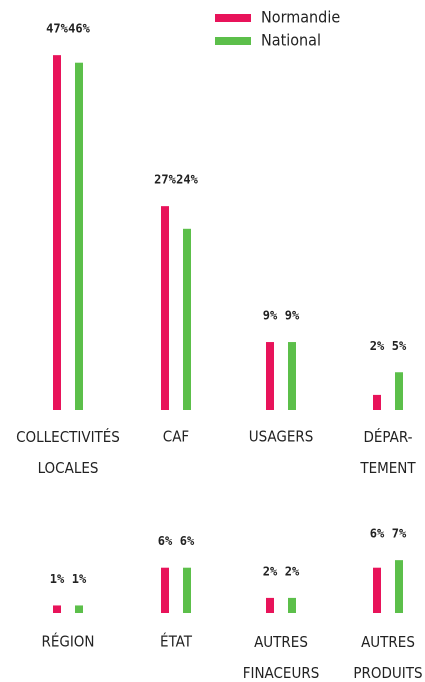 This screenshot has width=425, height=682. Describe the element at coordinates (176, 641) in the screenshot. I see `category-label: ÉTAT` at that location.